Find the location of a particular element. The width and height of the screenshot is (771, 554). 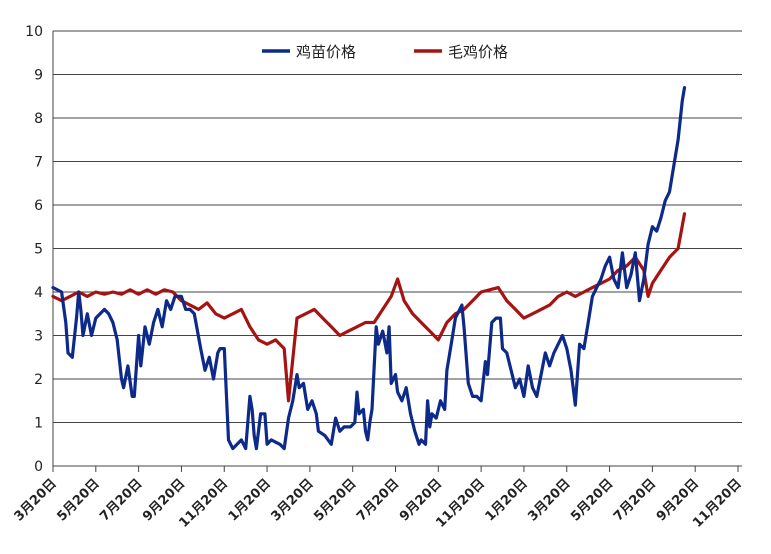

y-tick-label: 4 is located at coordinates (38, 293).